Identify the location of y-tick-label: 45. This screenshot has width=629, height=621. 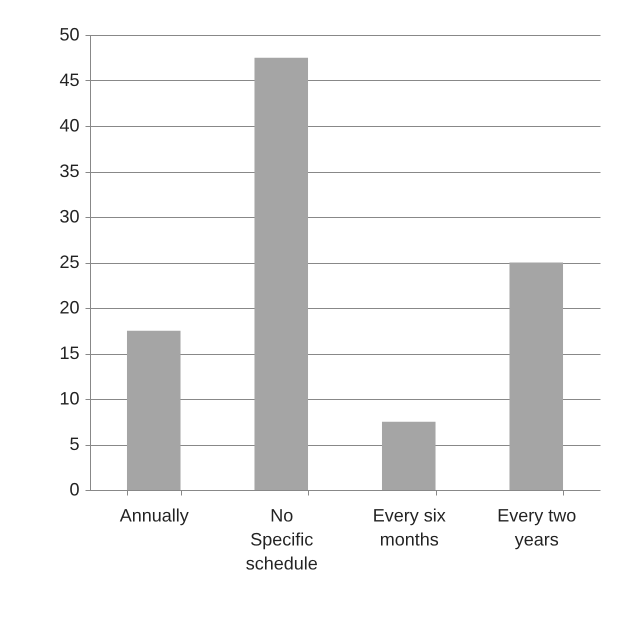
(69, 80).